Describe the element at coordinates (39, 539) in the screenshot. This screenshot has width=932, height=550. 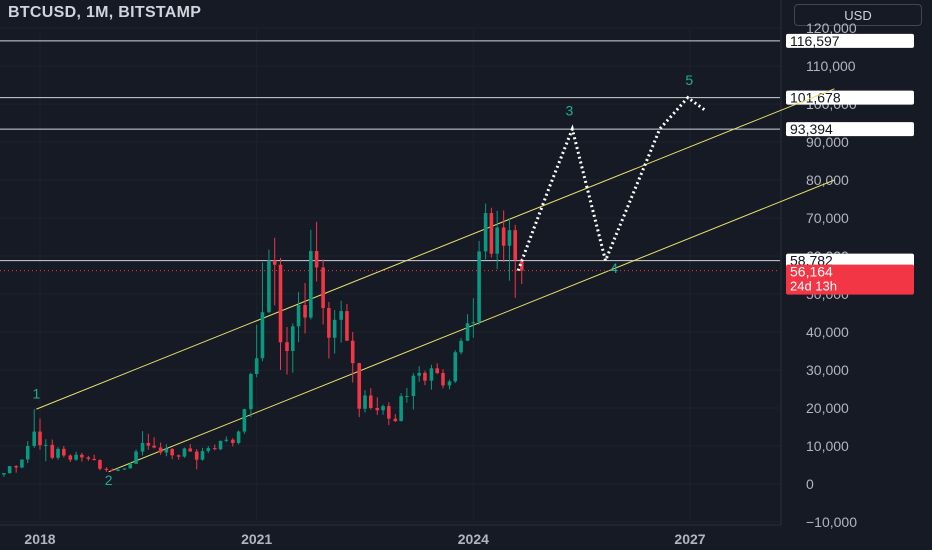
I see `x-tick-label: 2018` at that location.